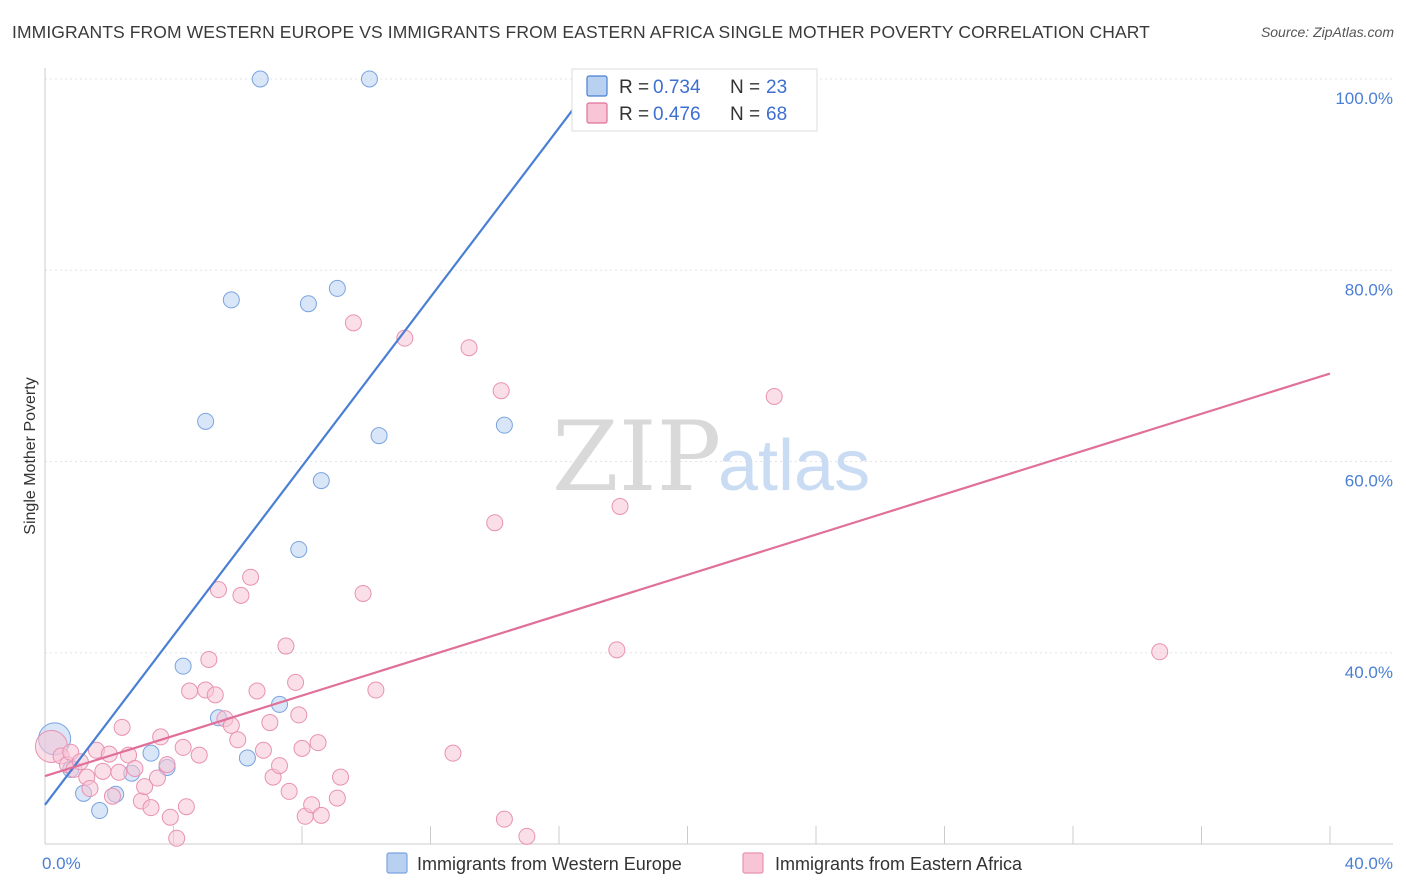 The height and width of the screenshot is (892, 1406). What do you see at coordinates (1369, 481) in the screenshot?
I see `y-tick-label: 60.0%` at bounding box center [1369, 481].